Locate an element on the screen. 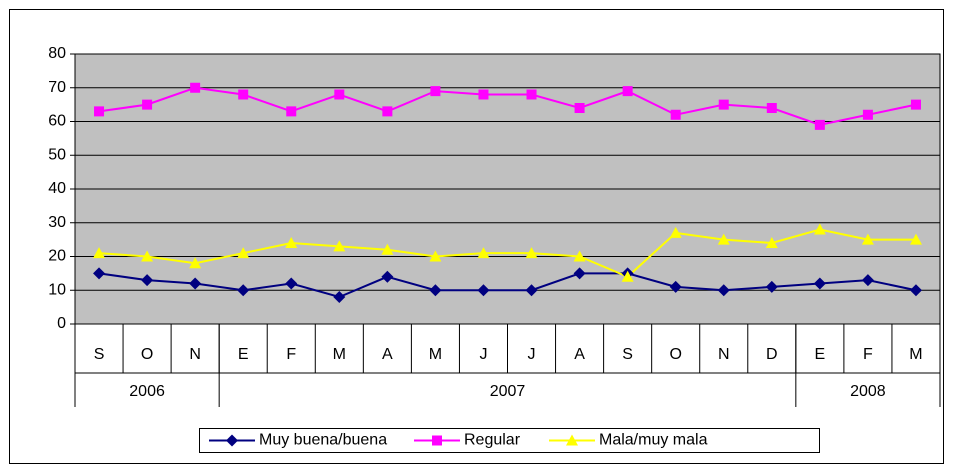  x-tick-label: D is located at coordinates (772, 354).